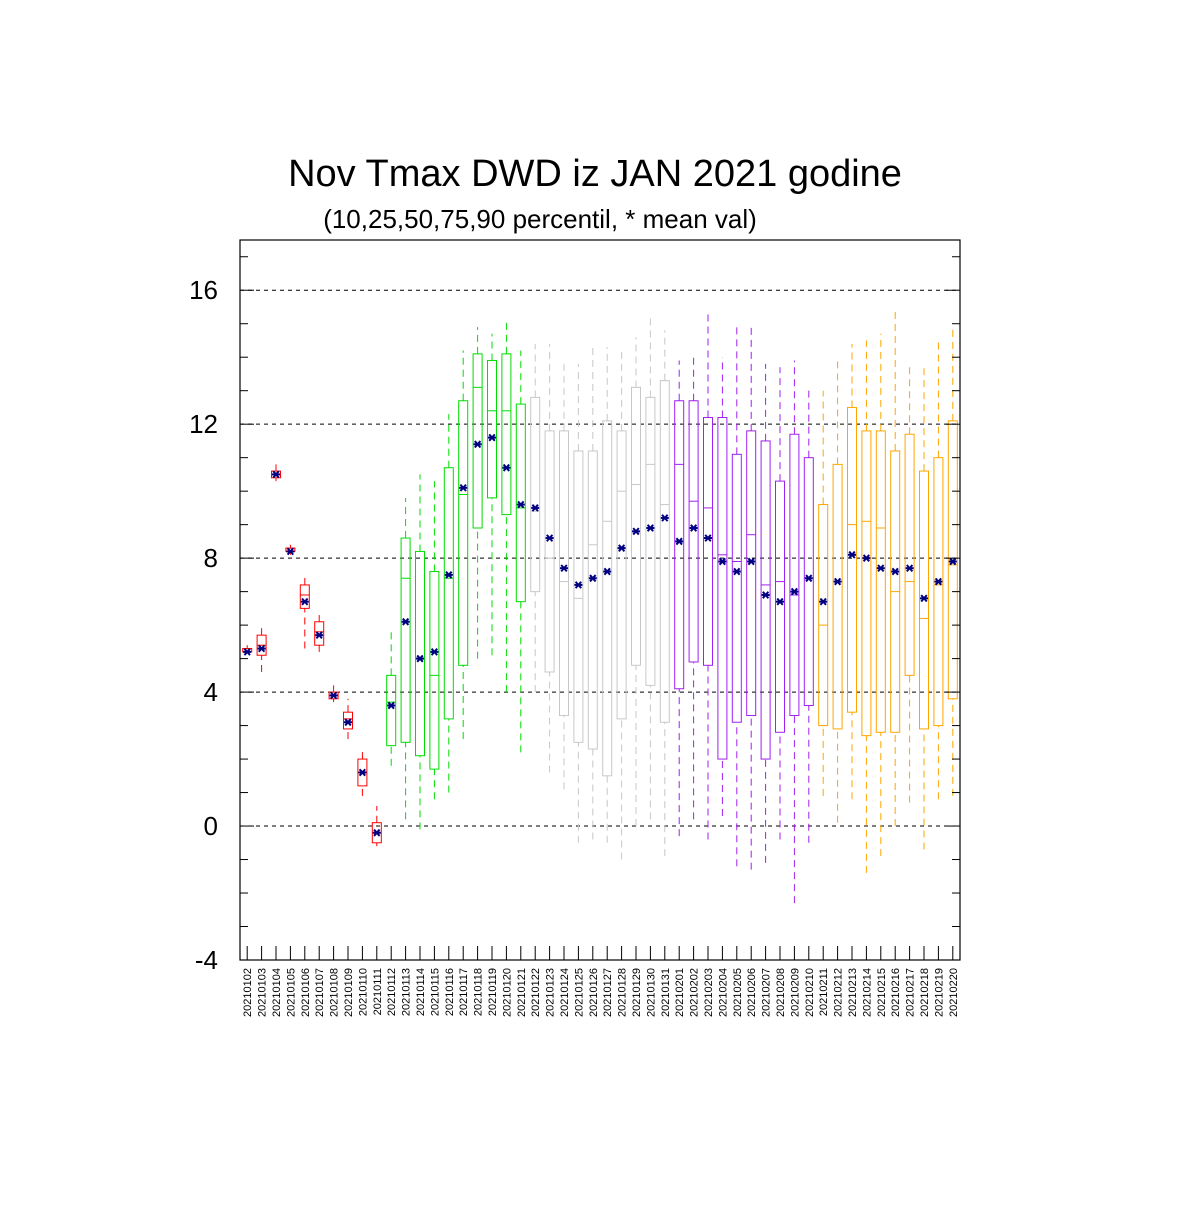 Image resolution: width=1200 pixels, height=1205 pixels. What do you see at coordinates (277, 992) in the screenshot?
I see `x-tick-label: 20210104` at bounding box center [277, 992].